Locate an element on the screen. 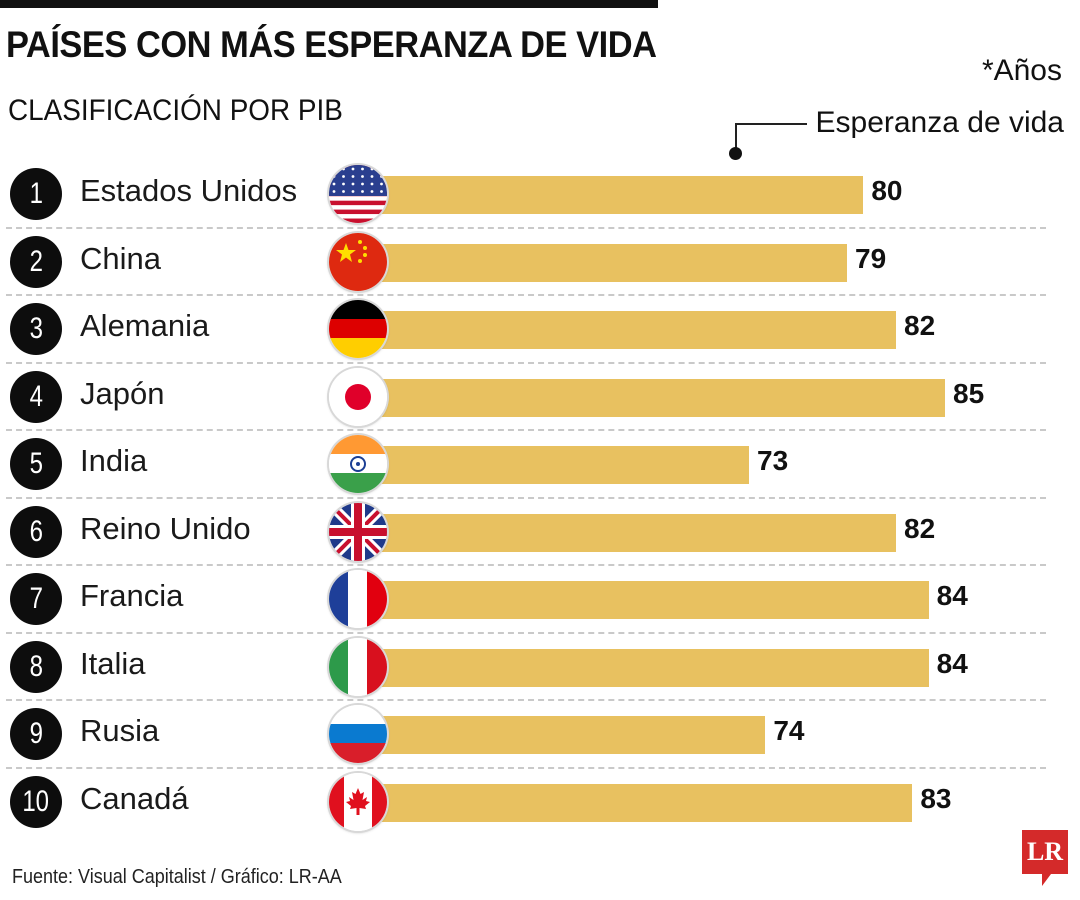 Image resolution: width=1080 pixels, height=900 pixels. rank-badge: 5 is located at coordinates (36, 464).